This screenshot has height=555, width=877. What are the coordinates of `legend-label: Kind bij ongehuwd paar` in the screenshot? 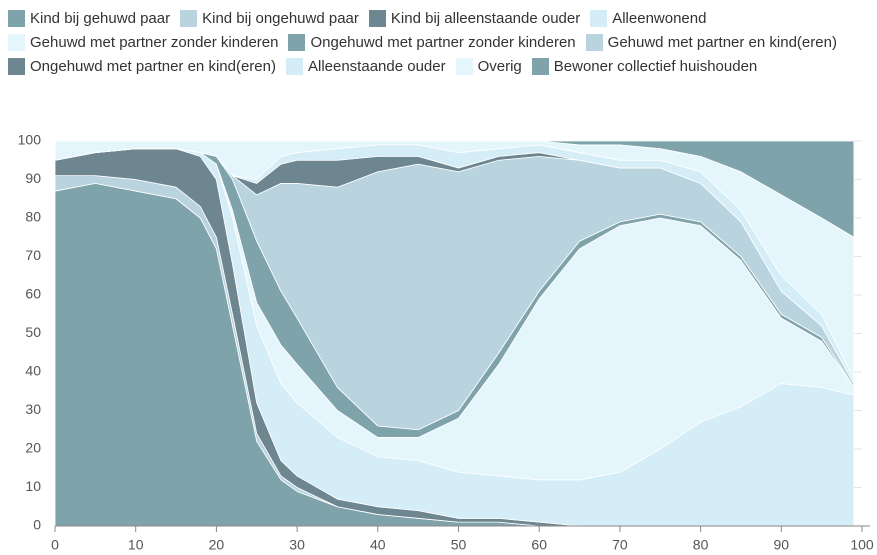 It's located at (280, 18).